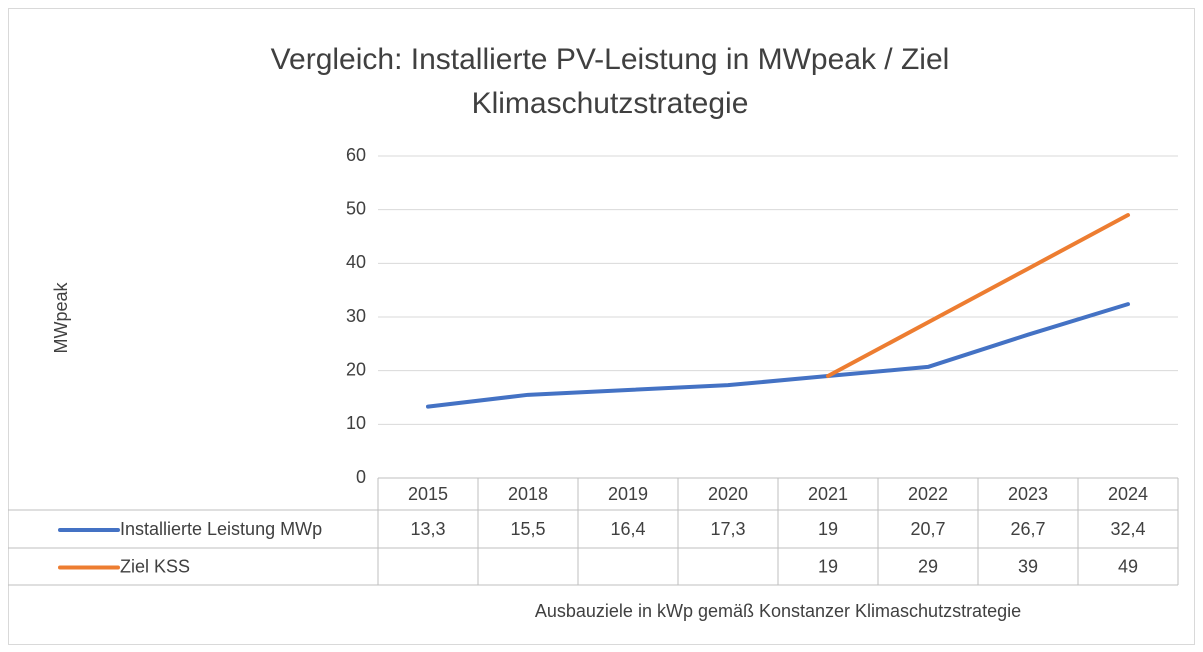 Image resolution: width=1203 pixels, height=652 pixels. What do you see at coordinates (928, 566) in the screenshot?
I see `table-value: 29` at bounding box center [928, 566].